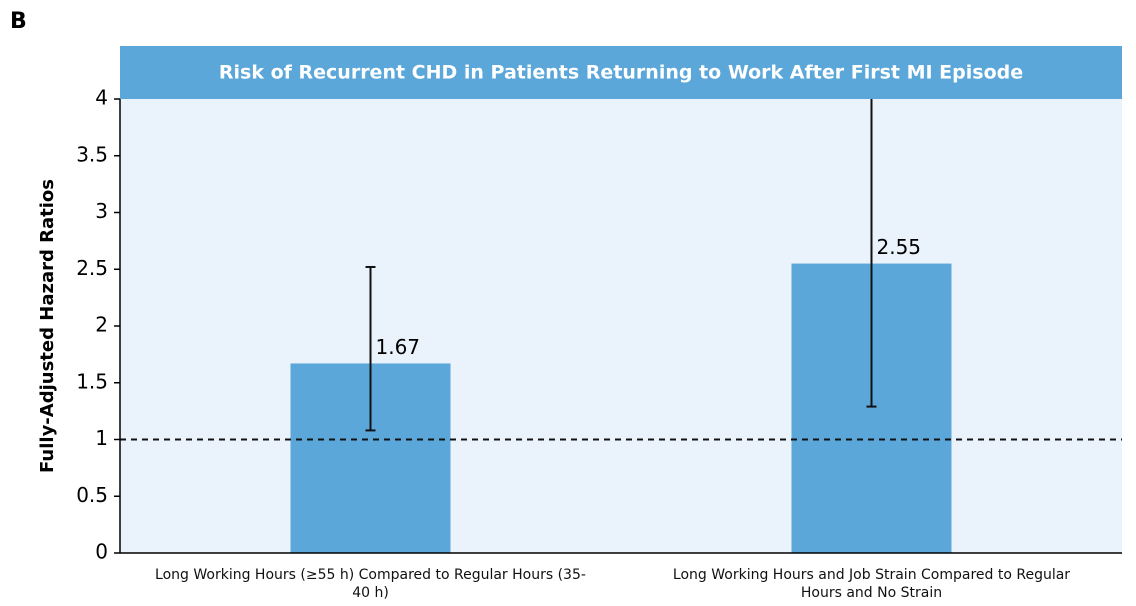  What do you see at coordinates (101, 552) in the screenshot?
I see `y-tick-label: 0` at bounding box center [101, 552].